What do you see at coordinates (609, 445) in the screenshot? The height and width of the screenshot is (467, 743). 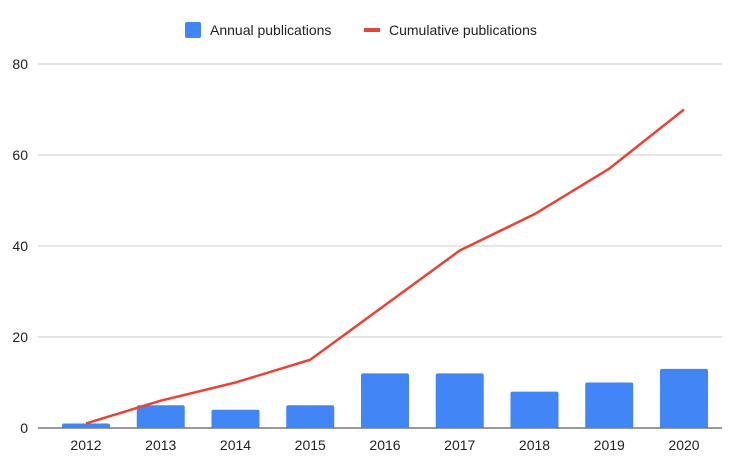 I see `x-tick-label: 2019` at bounding box center [609, 445].